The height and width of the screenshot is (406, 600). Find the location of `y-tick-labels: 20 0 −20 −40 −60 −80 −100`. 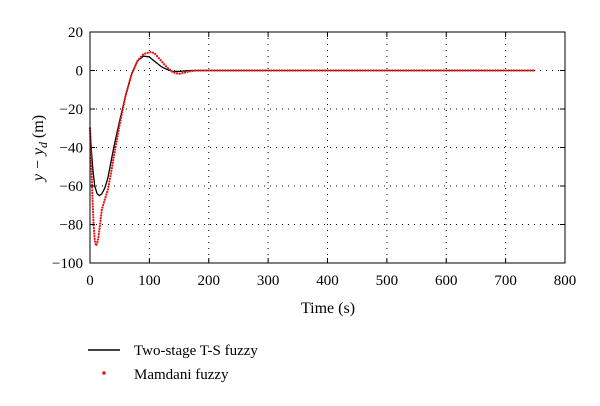

y-tick-labels: 20 0 −20 −40 −60 −80 −100 is located at coordinates (67, 148).